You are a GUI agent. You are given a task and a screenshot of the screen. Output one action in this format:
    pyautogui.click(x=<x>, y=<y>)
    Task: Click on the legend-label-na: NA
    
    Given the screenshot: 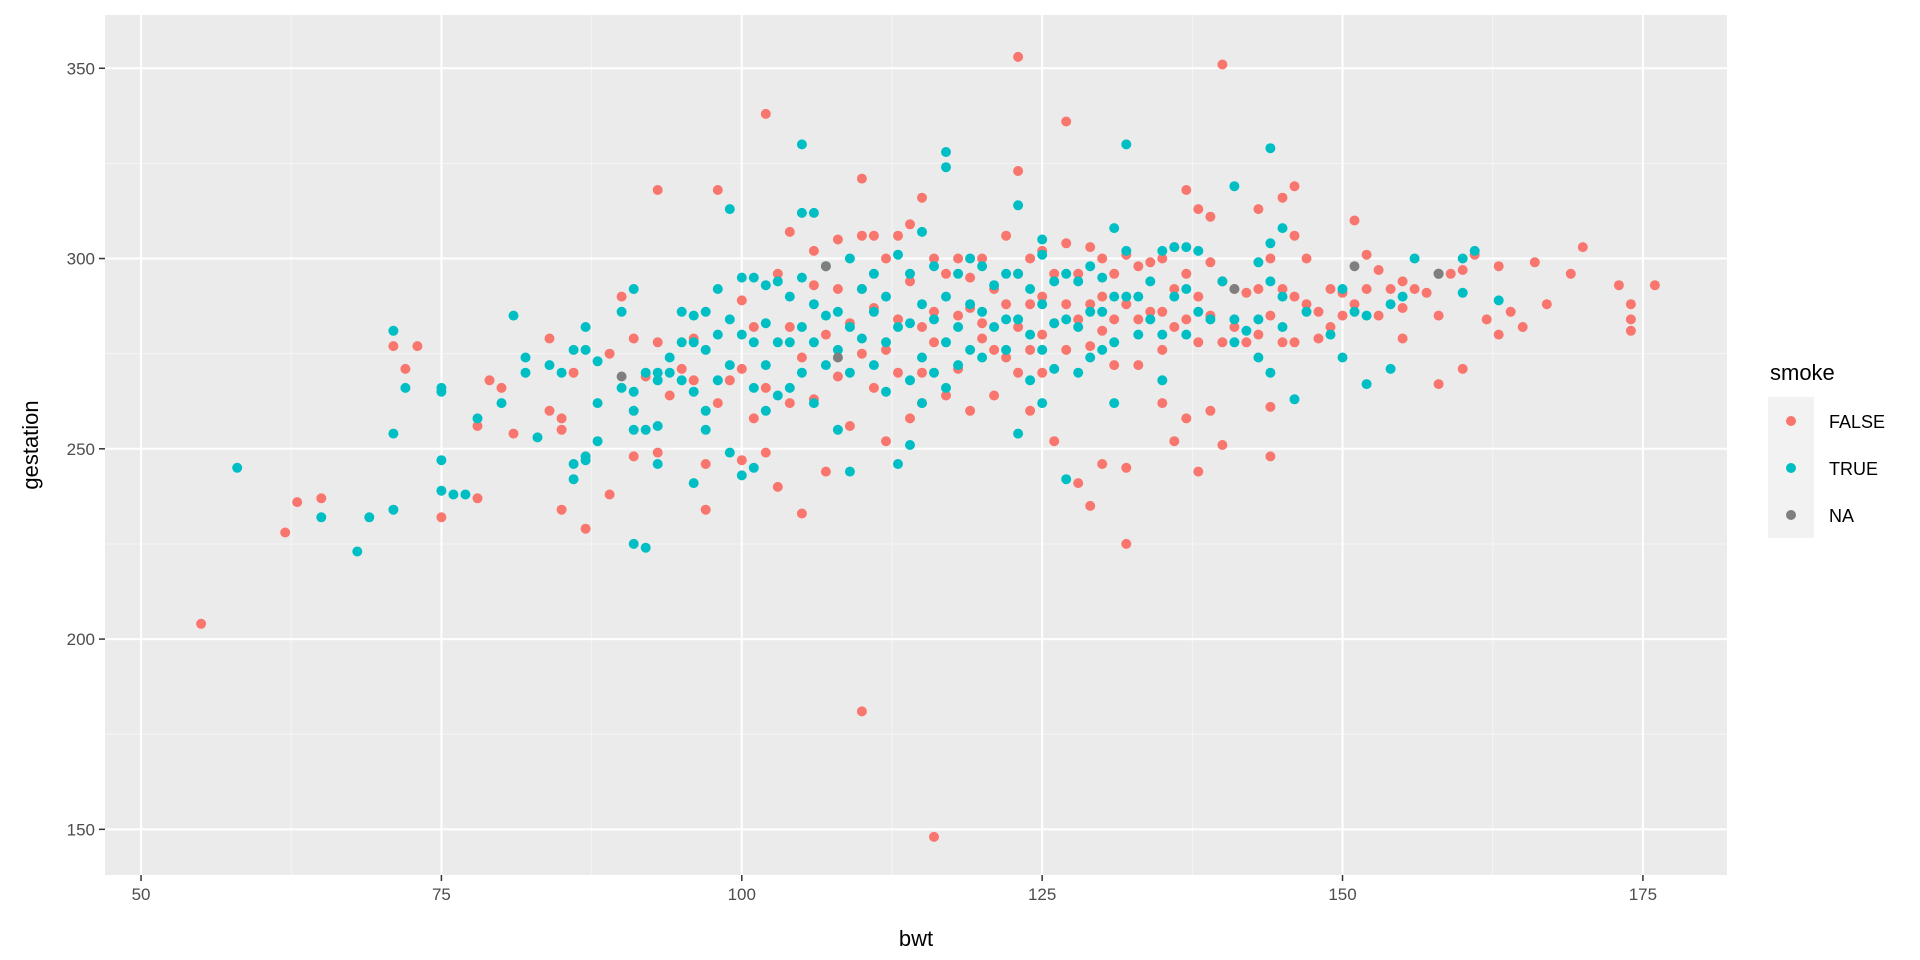 What is the action you would take?
    pyautogui.click(x=1841, y=516)
    